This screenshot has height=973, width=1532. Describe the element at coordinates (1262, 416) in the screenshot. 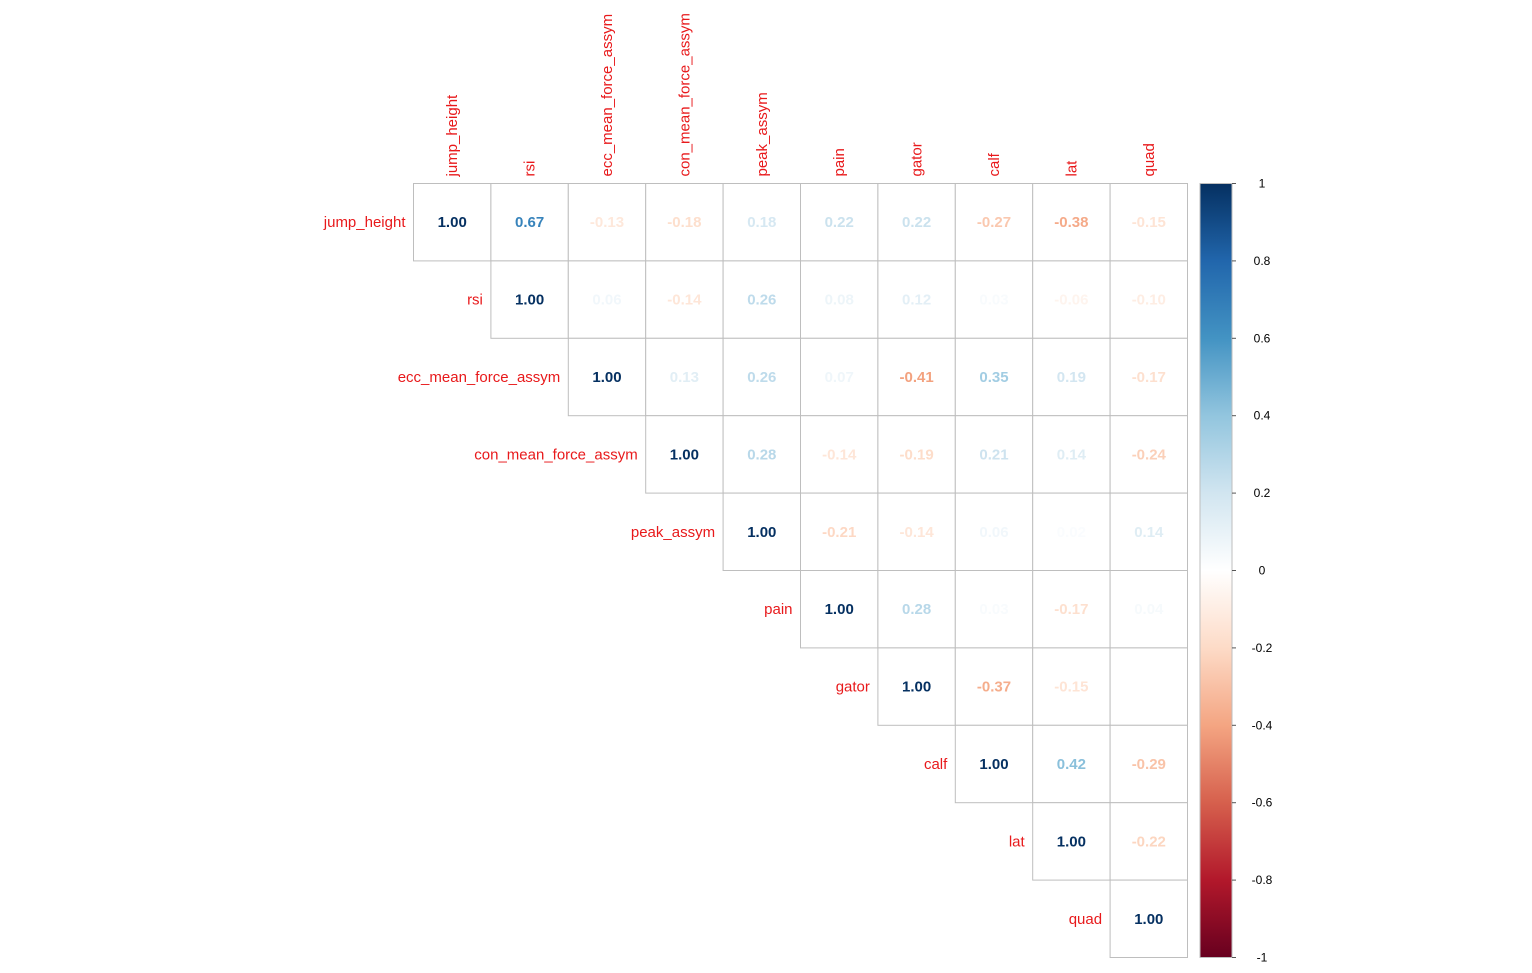

I see `legend-tick-label: 0.4` at that location.